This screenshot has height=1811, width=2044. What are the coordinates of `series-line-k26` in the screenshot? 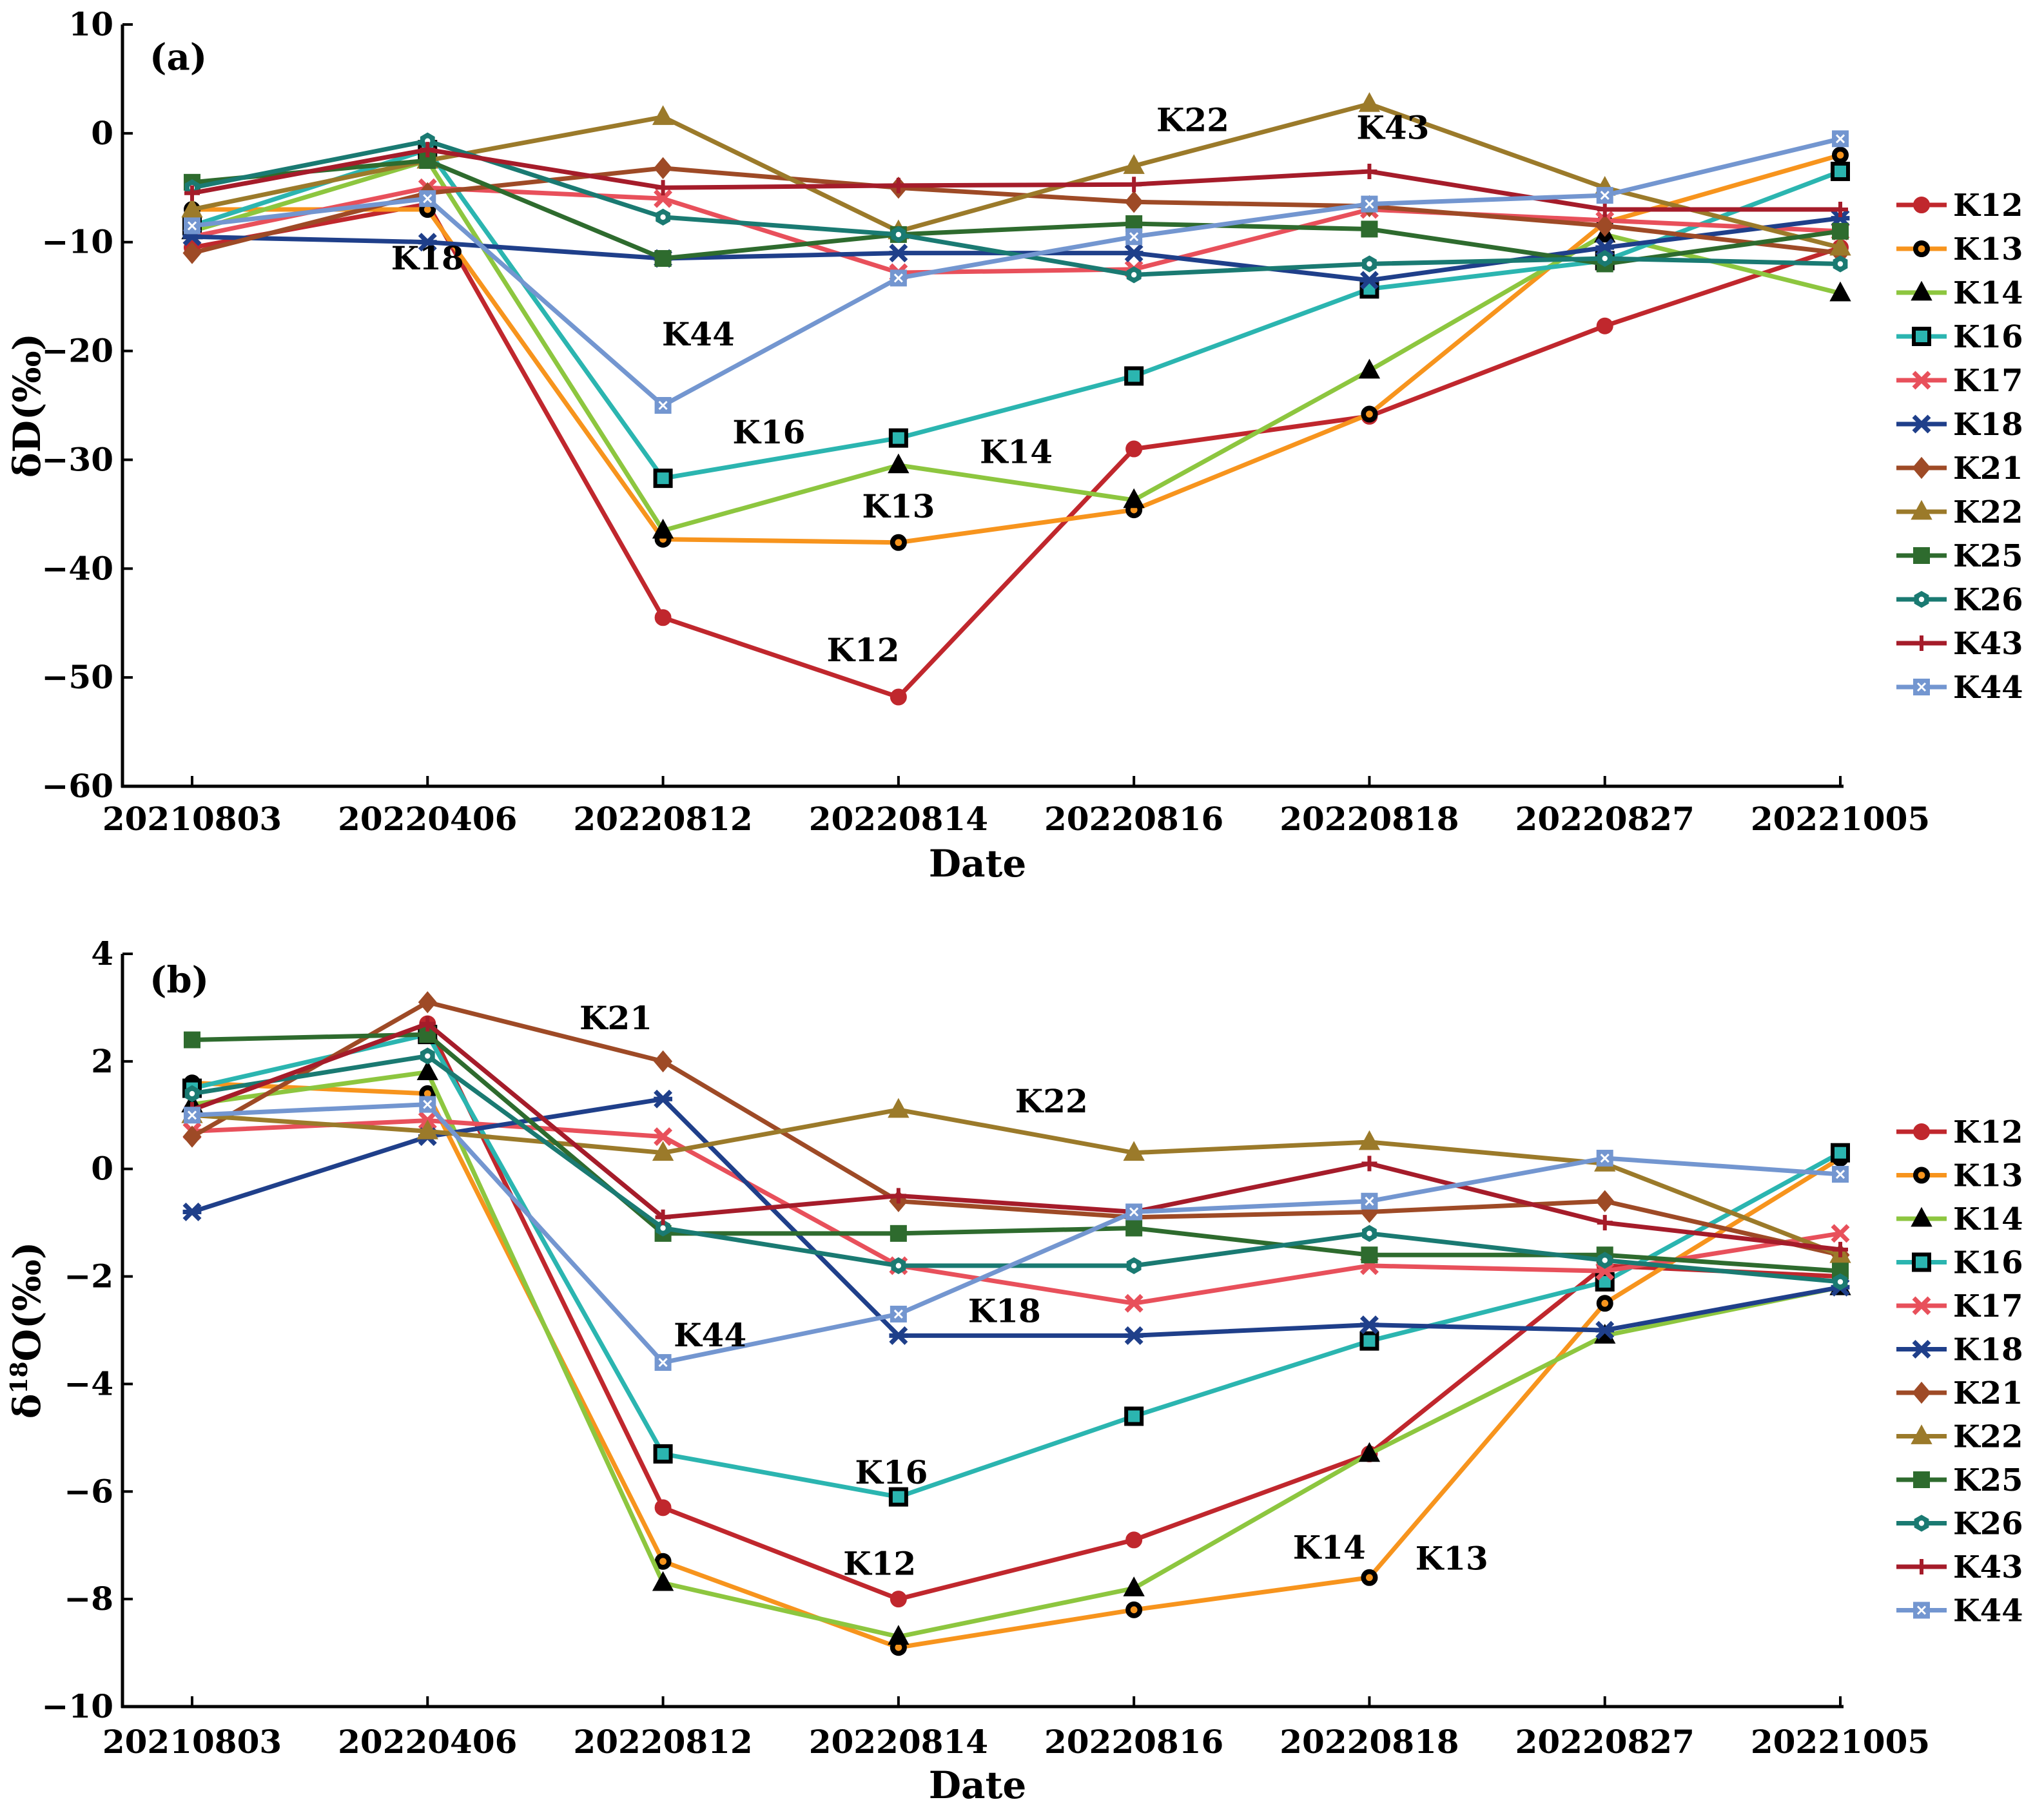 It's located at (1016, 208).